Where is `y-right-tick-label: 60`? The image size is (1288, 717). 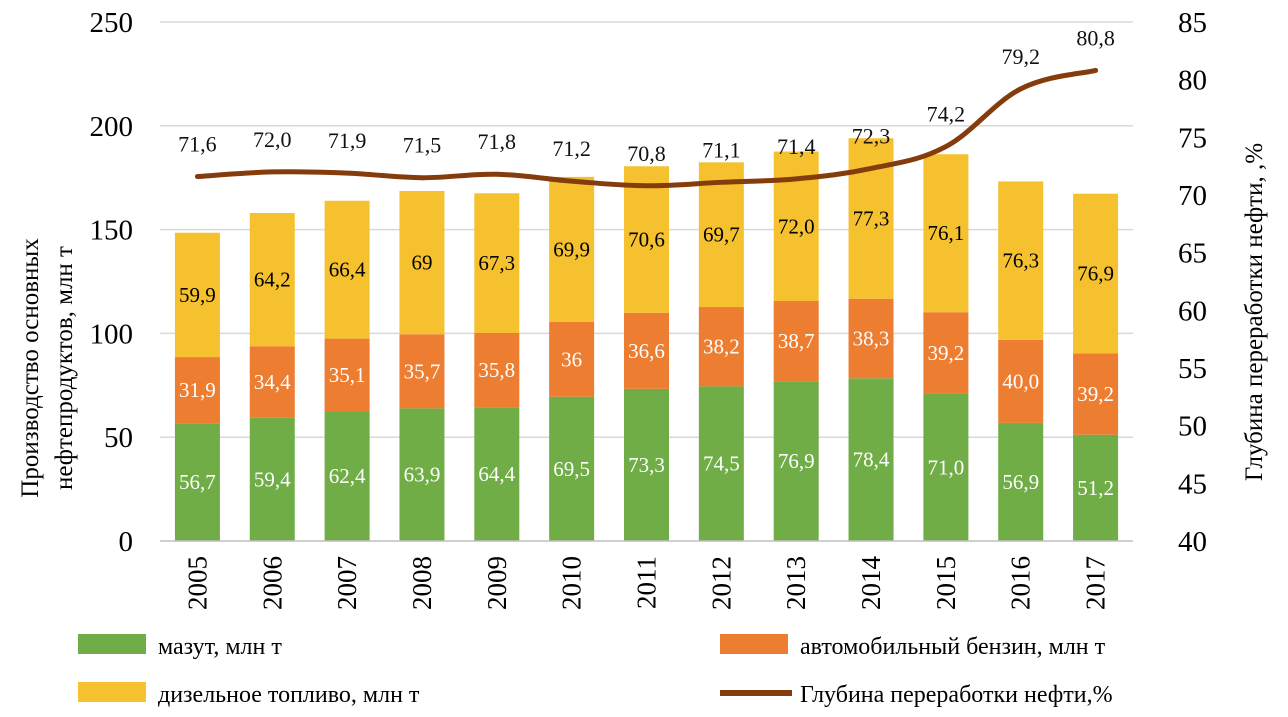
y-right-tick-label: 60 is located at coordinates (1192, 311).